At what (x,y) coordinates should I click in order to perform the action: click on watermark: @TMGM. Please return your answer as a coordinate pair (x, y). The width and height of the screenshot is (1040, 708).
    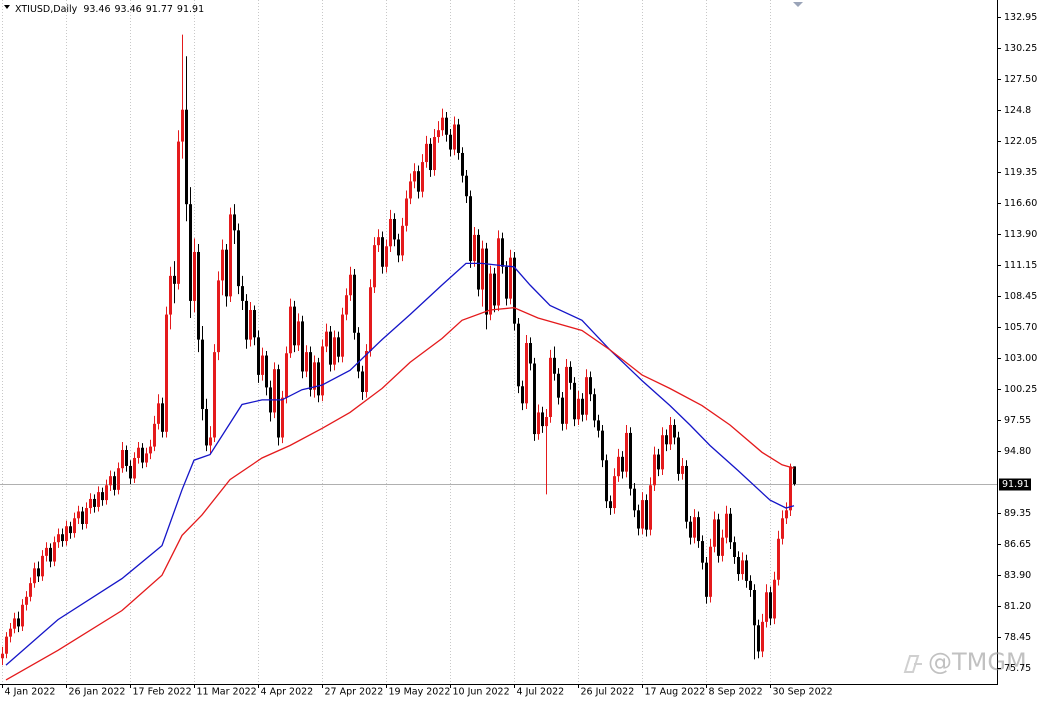
    Looking at the image, I should click on (977, 662).